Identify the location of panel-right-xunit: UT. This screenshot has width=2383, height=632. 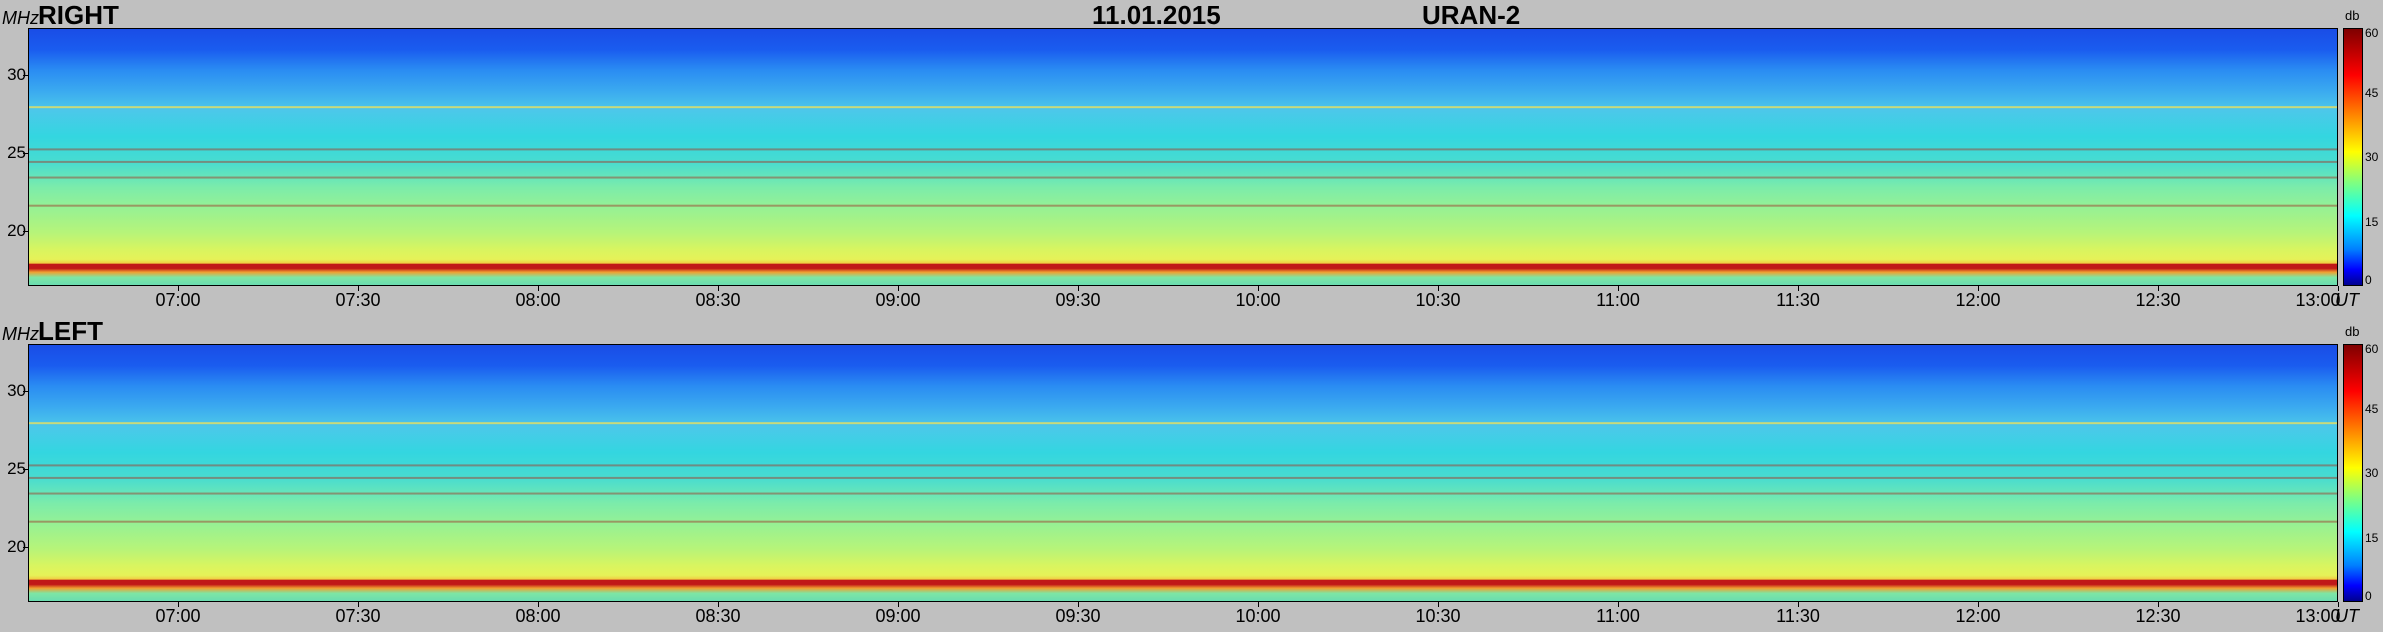
(2347, 300).